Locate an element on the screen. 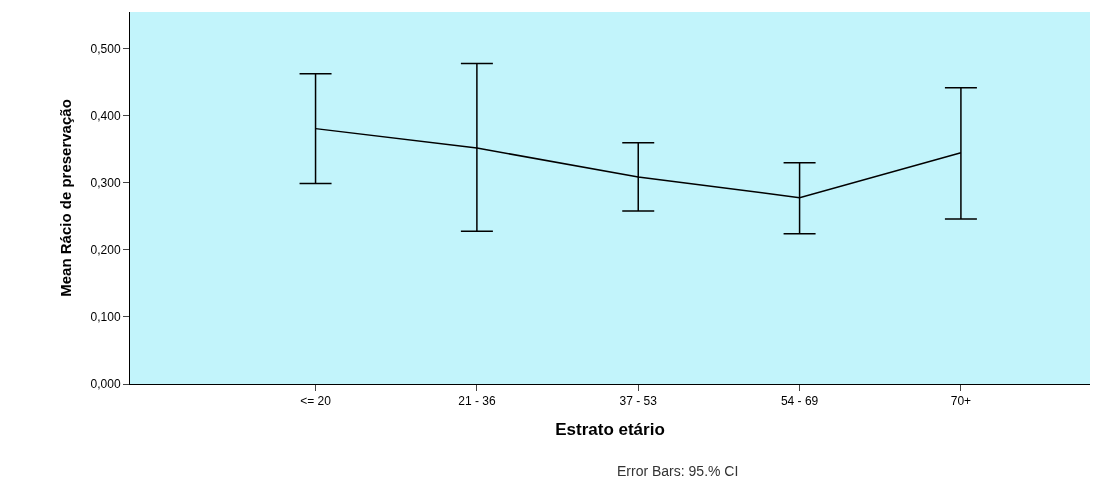  y-tick-label: 0,500 is located at coordinates (105, 49).